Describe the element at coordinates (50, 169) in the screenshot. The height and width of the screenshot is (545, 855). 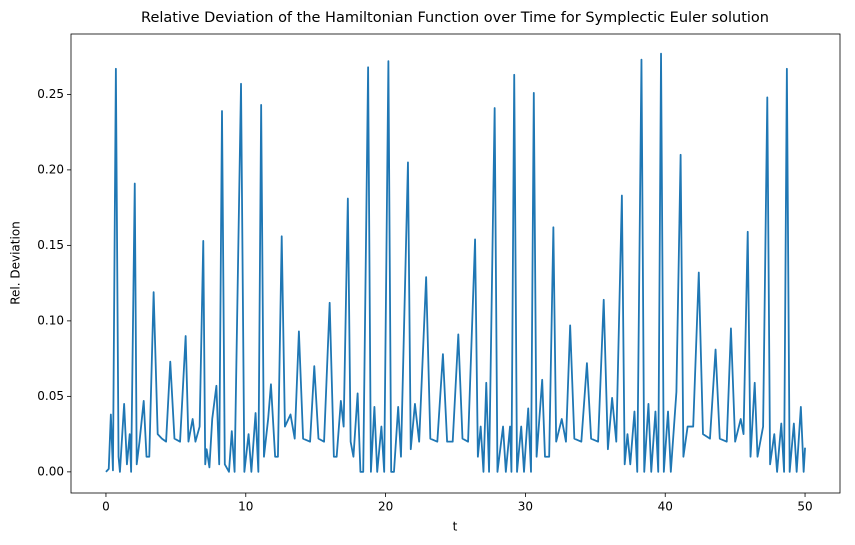
I see `y-tick-label: 0.20` at that location.